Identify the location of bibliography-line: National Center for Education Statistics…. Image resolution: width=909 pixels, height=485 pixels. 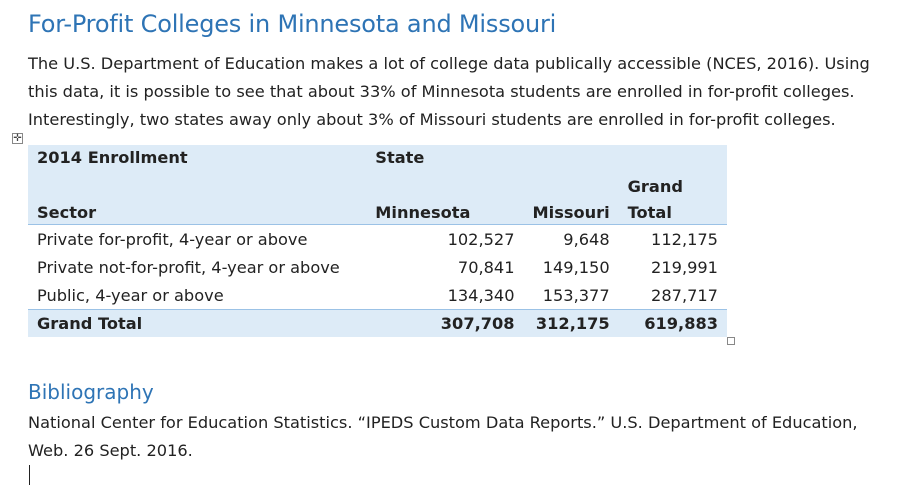
(443, 422).